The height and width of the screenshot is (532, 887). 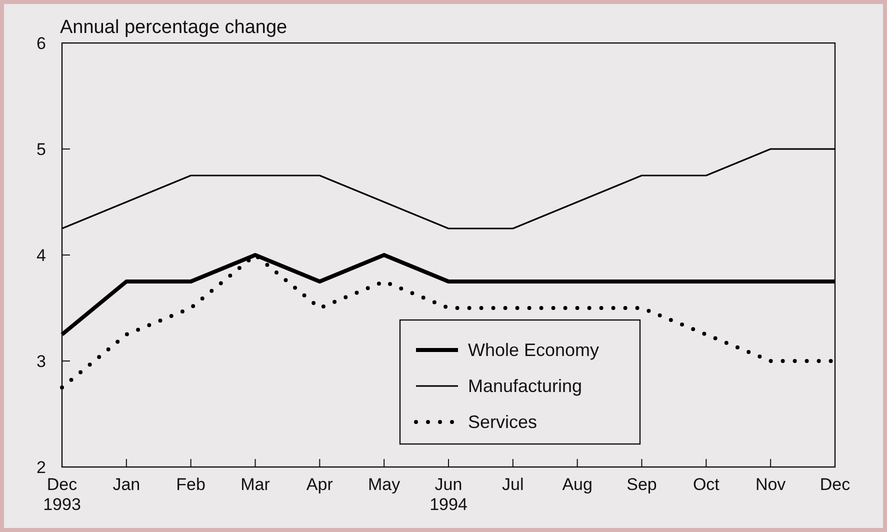 What do you see at coordinates (174, 27) in the screenshot?
I see `y-axis-title: Annual percentage change` at bounding box center [174, 27].